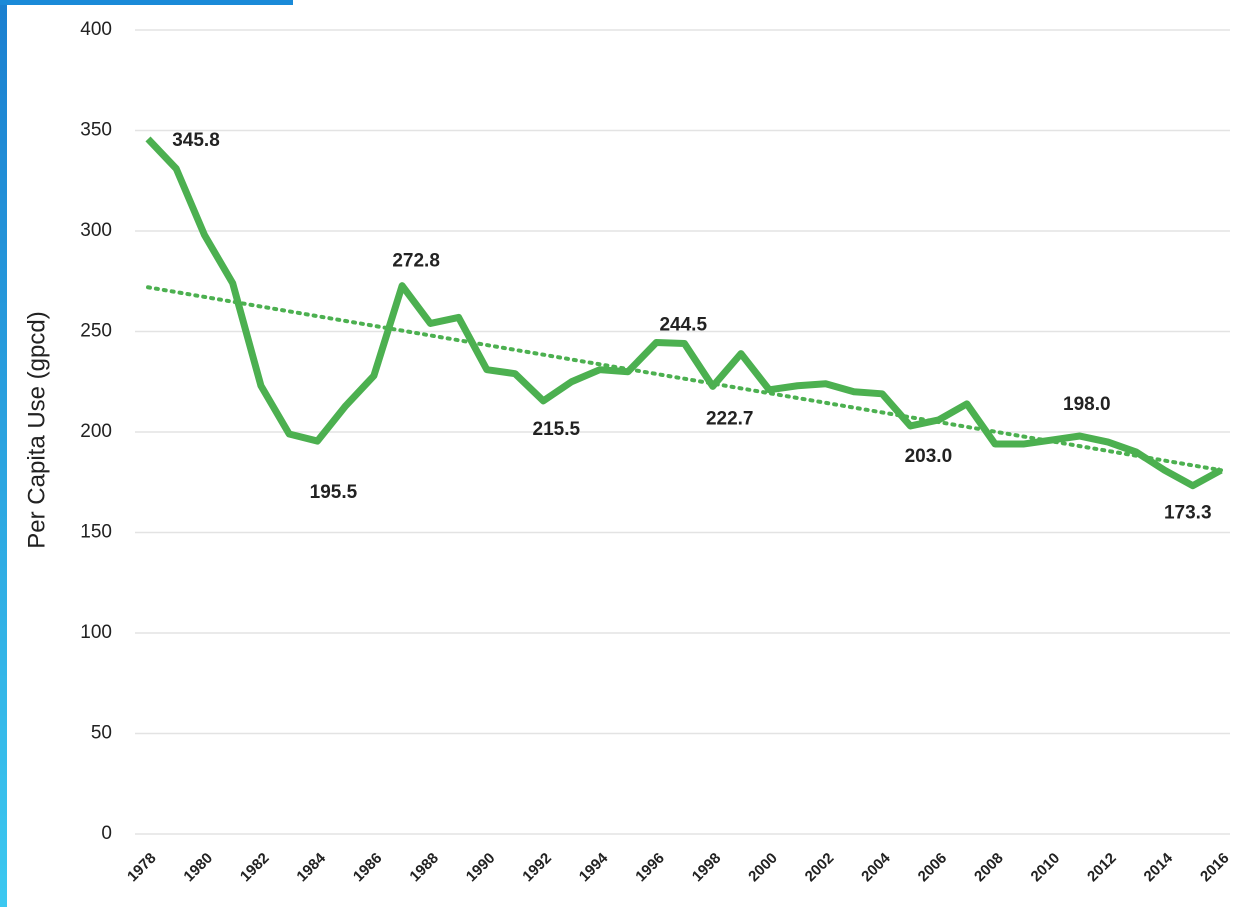 Image resolution: width=1255 pixels, height=907 pixels. Describe the element at coordinates (707, 868) in the screenshot. I see `x-tick-label: 1998` at that location.